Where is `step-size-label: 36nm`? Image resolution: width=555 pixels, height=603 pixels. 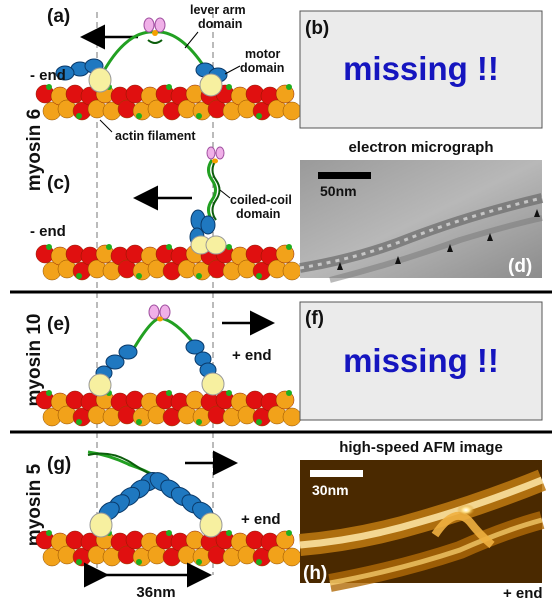
step-size-label: 36nm is located at coordinates (155, 592).